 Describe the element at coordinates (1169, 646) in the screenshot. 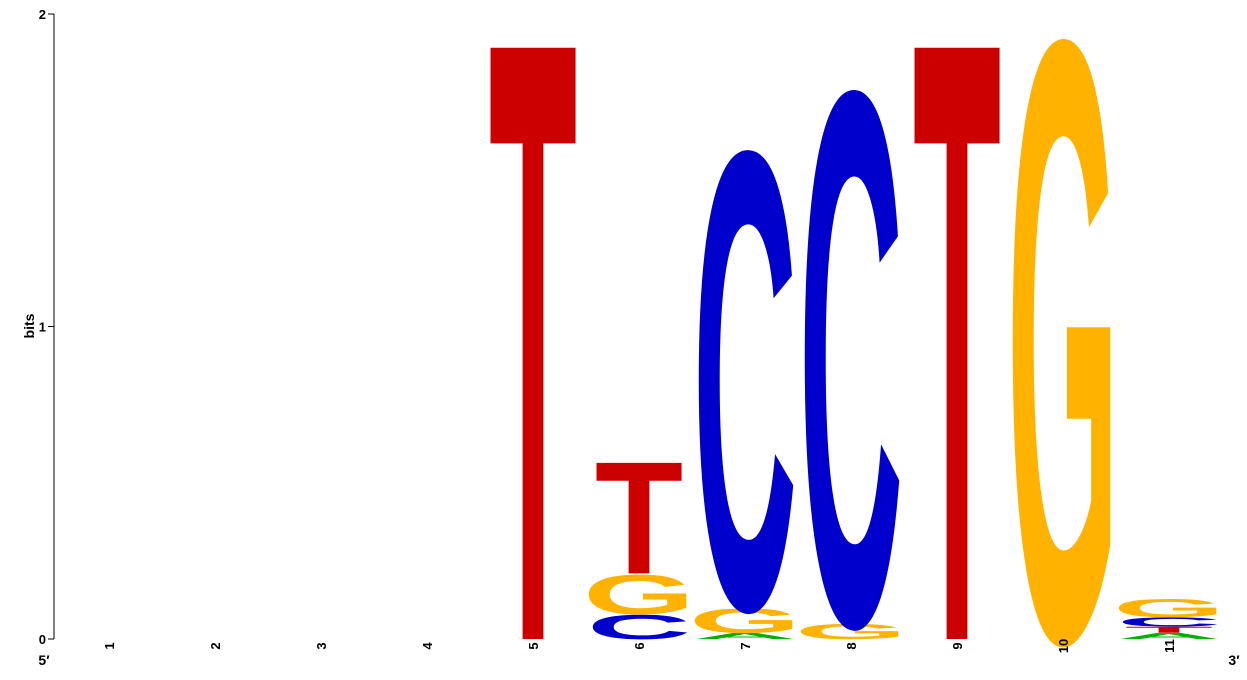

I see `x-tick-label: 11` at that location.